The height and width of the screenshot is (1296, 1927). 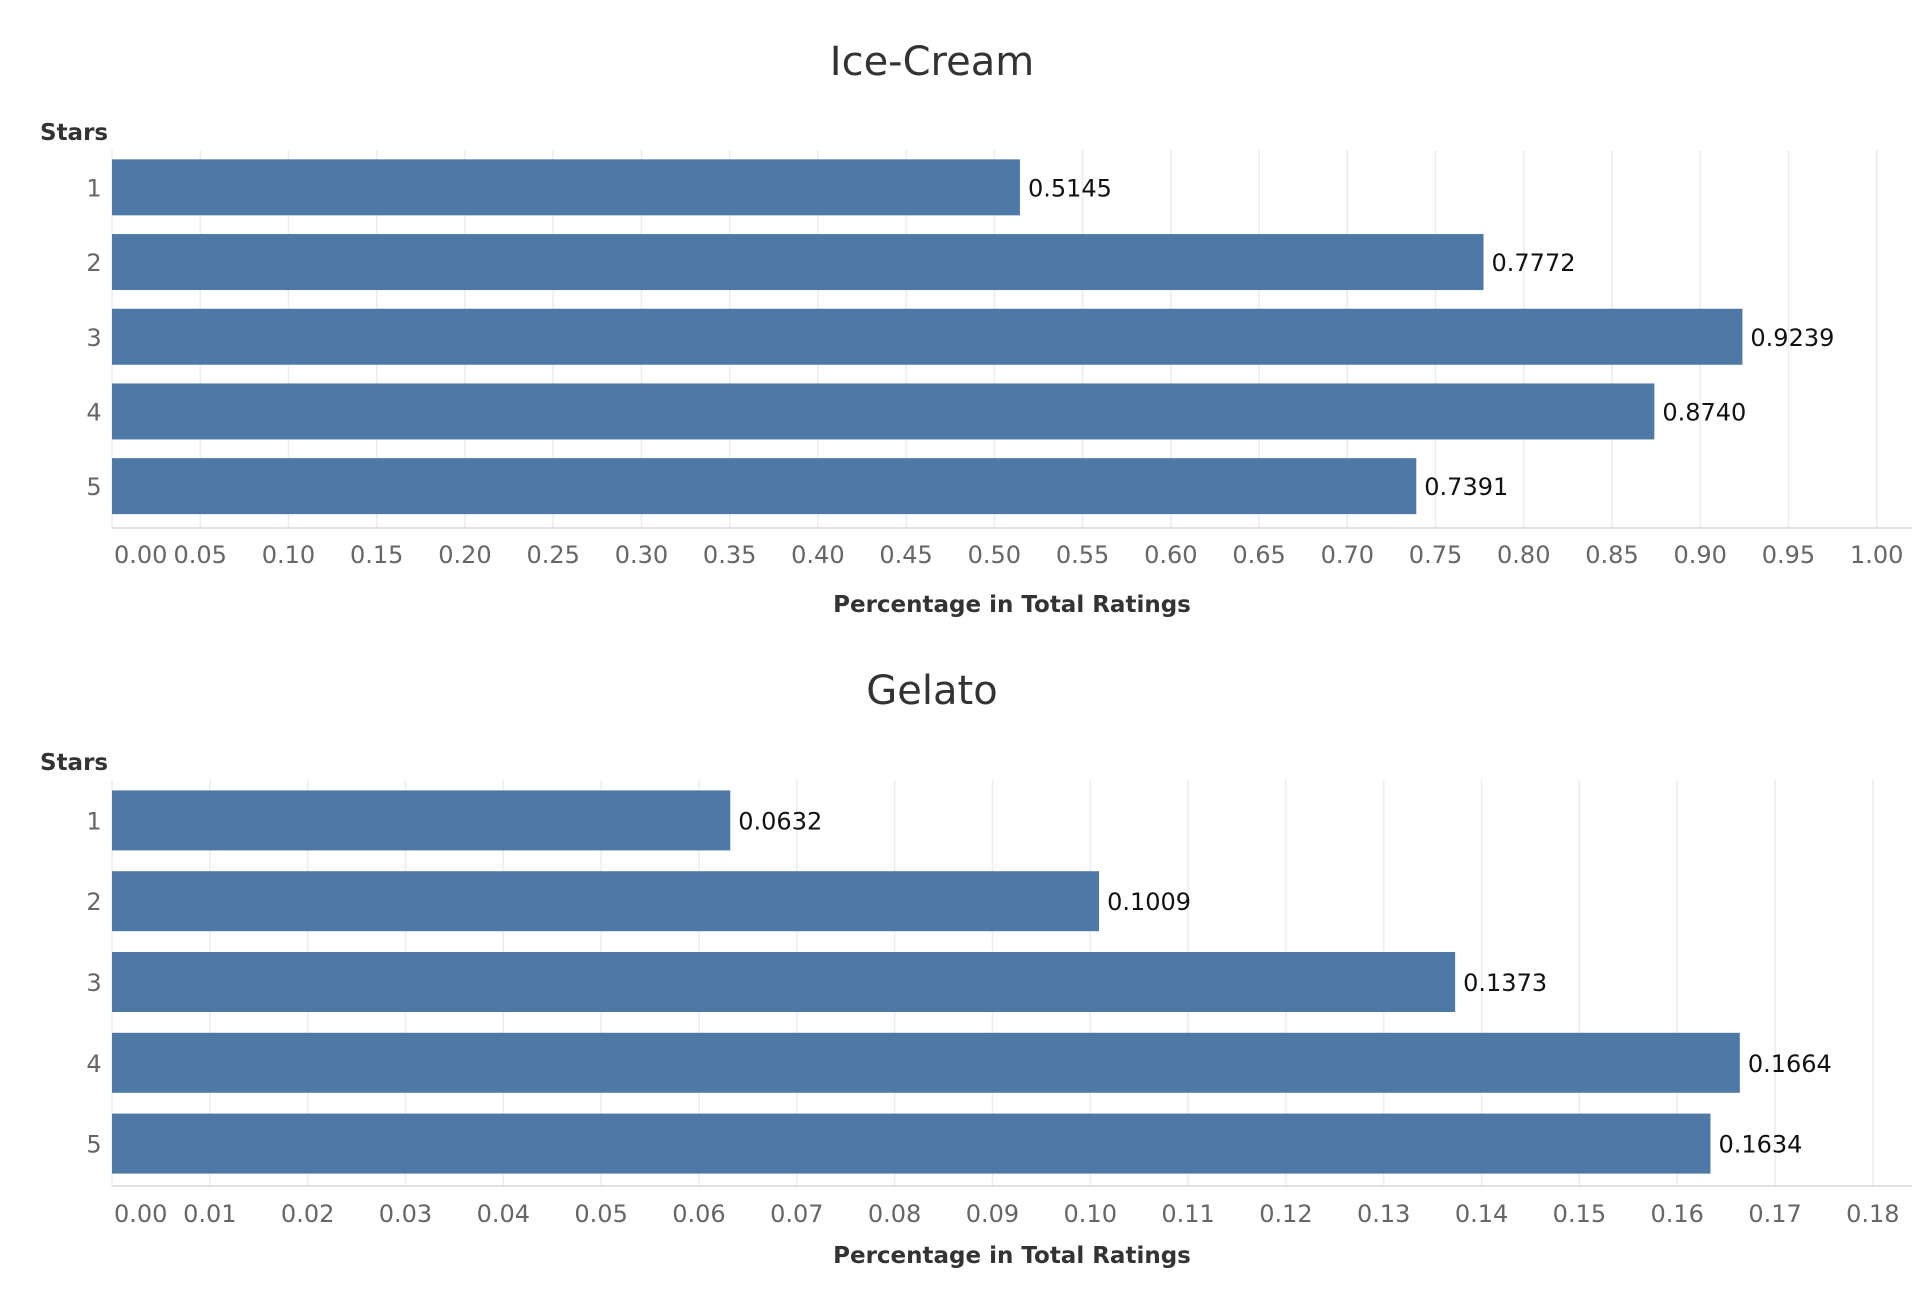 What do you see at coordinates (1481, 1214) in the screenshot?
I see `x-tick-label: 0.14` at bounding box center [1481, 1214].